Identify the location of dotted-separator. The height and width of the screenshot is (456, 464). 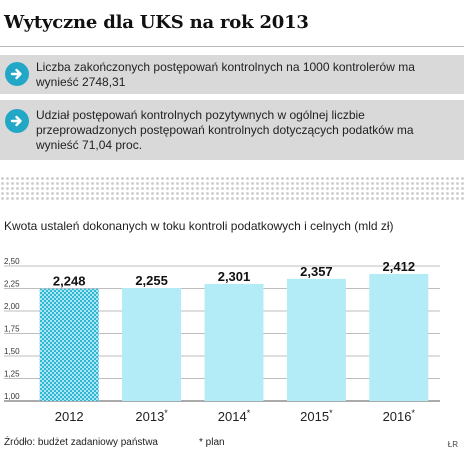
(232, 188).